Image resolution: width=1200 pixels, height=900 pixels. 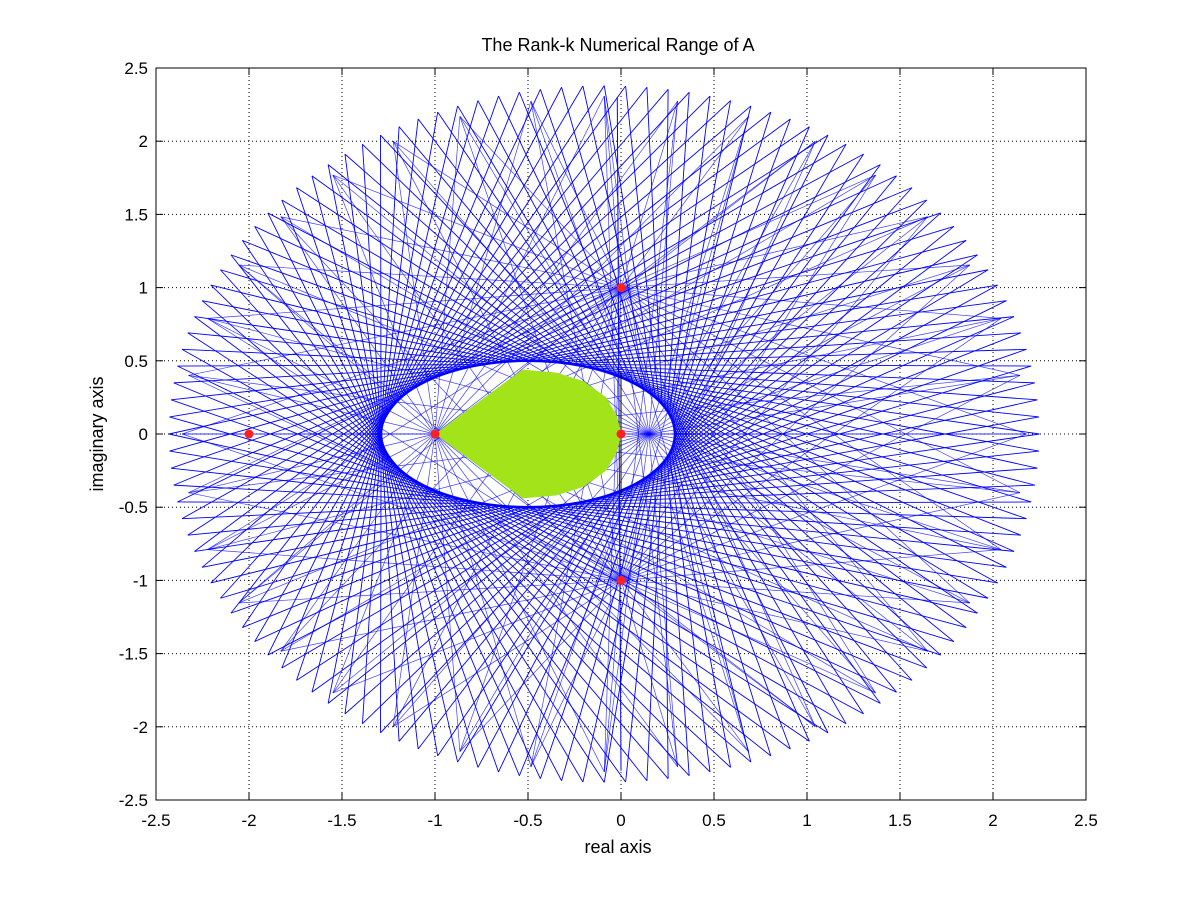 I want to click on inner-envelope, so click(x=528, y=434).